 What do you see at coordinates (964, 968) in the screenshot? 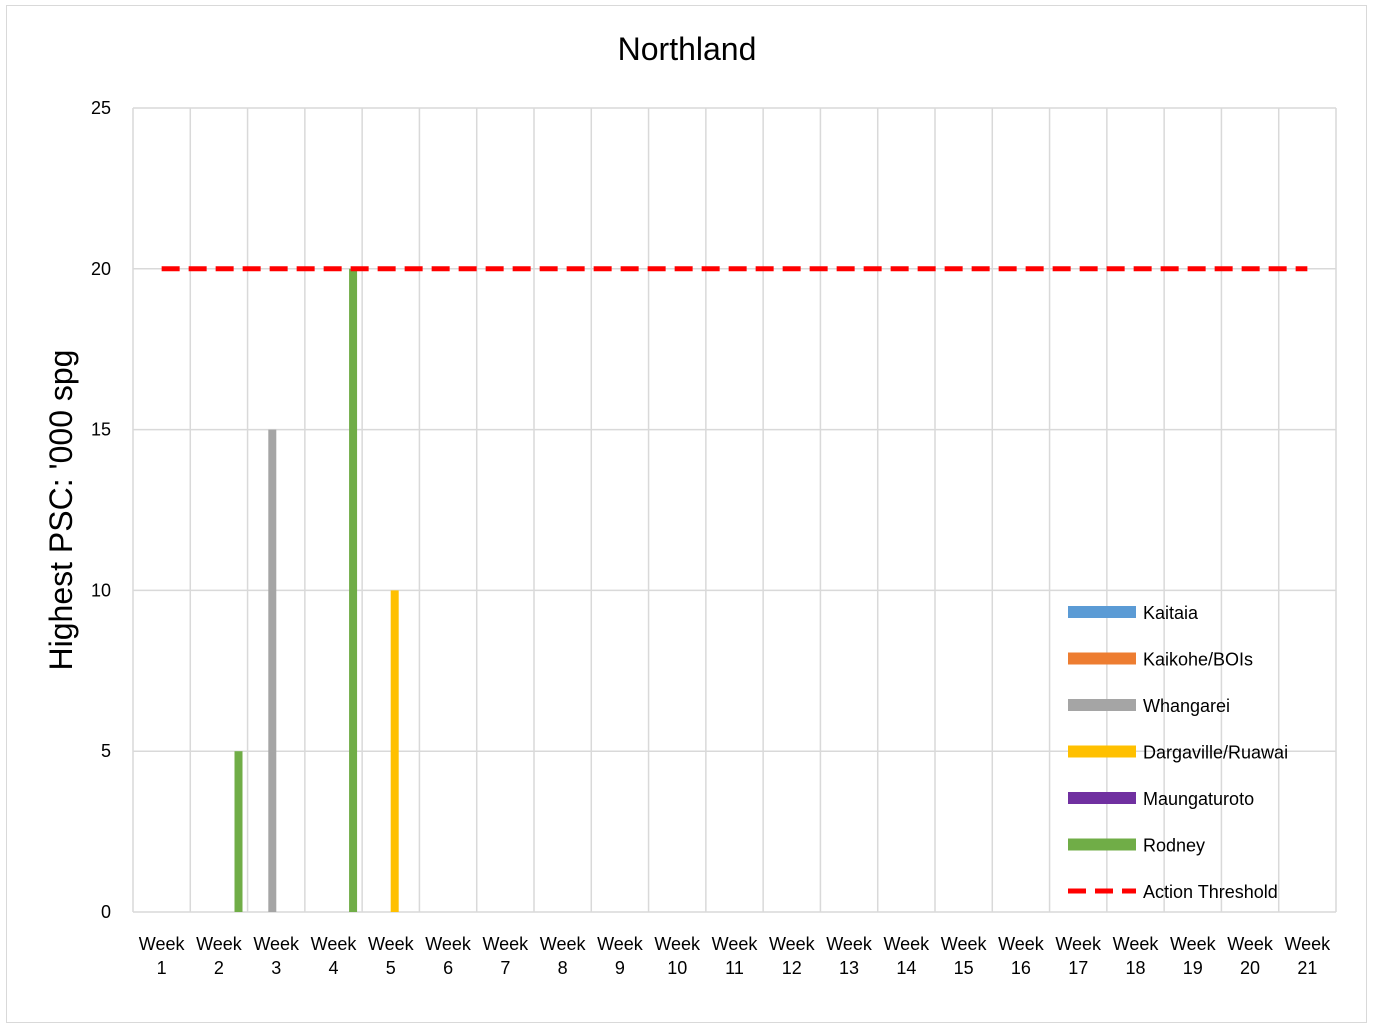
I see `x-tick-label-line: 15` at bounding box center [964, 968].